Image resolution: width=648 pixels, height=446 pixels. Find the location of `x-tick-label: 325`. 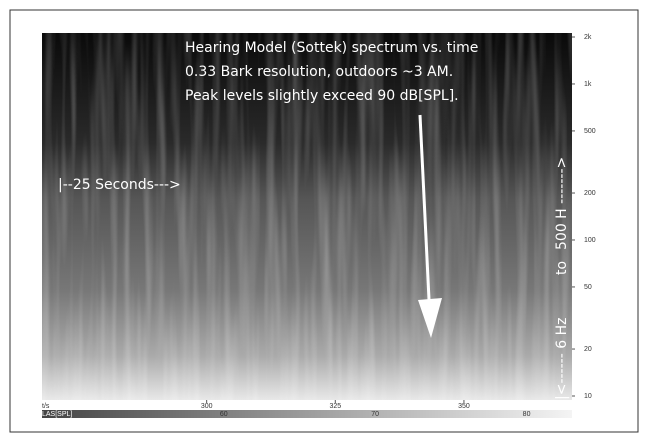

x-tick-label: 325 is located at coordinates (335, 406).